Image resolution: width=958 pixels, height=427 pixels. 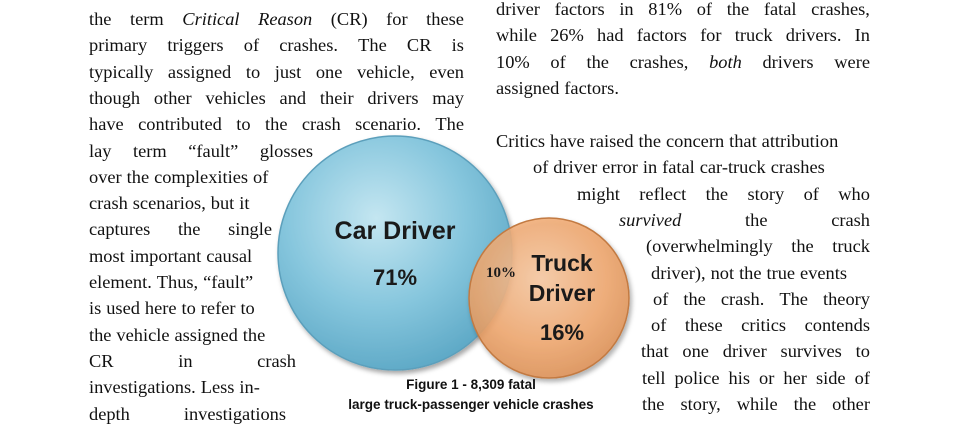 I want to click on word: but, so click(x=222, y=203).